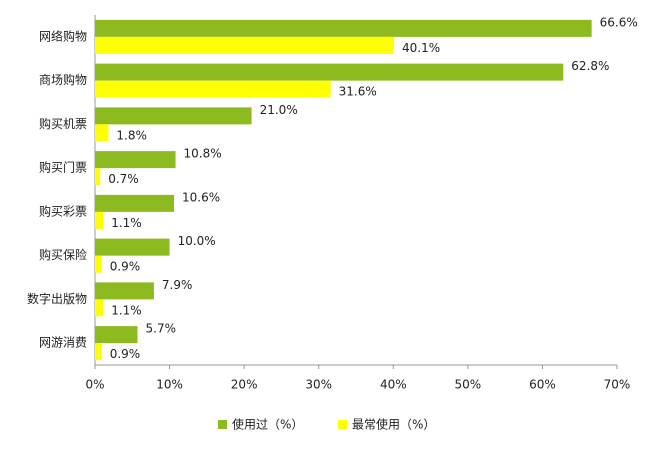  Describe the element at coordinates (318, 385) in the screenshot. I see `x-tick-label: 30%` at that location.